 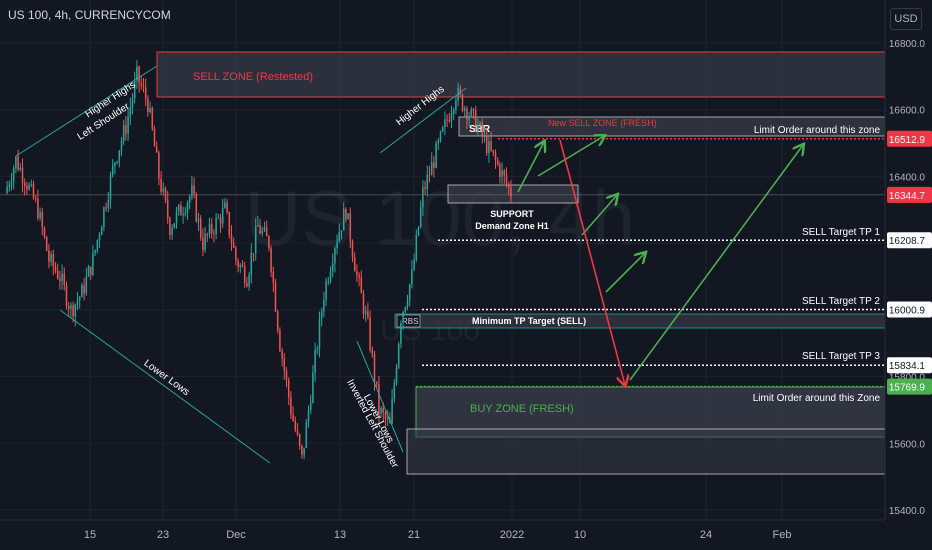 What do you see at coordinates (236, 535) in the screenshot?
I see `time-tick-label: Dec` at bounding box center [236, 535].